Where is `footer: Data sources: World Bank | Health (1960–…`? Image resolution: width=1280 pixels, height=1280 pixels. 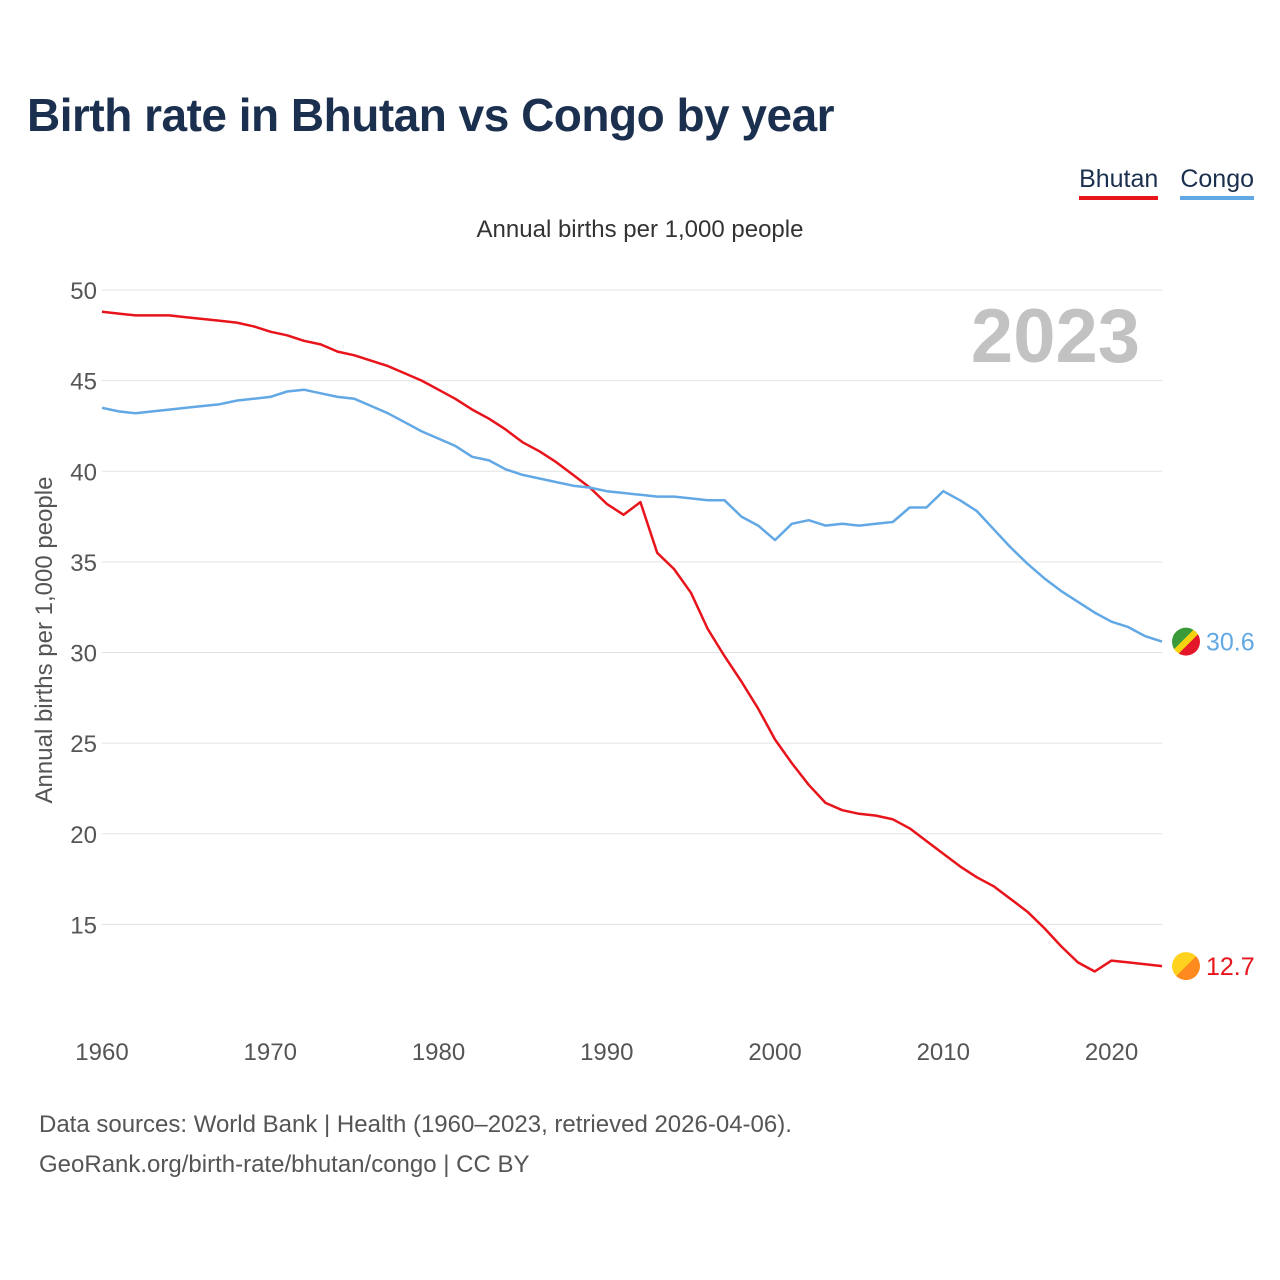 footer: Data sources: World Bank | Health (1960–… is located at coordinates (415, 1145).